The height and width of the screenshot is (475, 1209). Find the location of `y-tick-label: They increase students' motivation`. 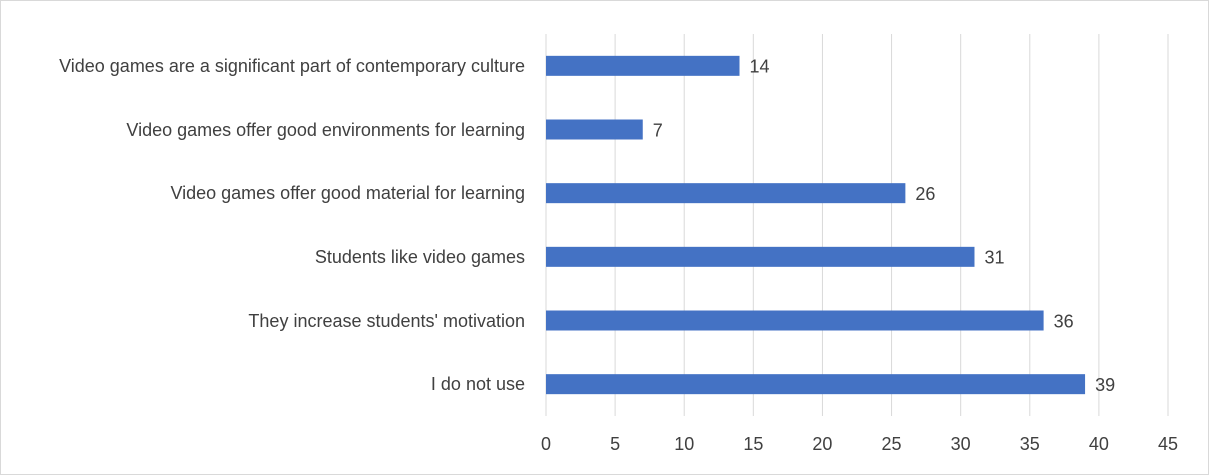

y-tick-label: They increase students' motivation is located at coordinates (386, 320).